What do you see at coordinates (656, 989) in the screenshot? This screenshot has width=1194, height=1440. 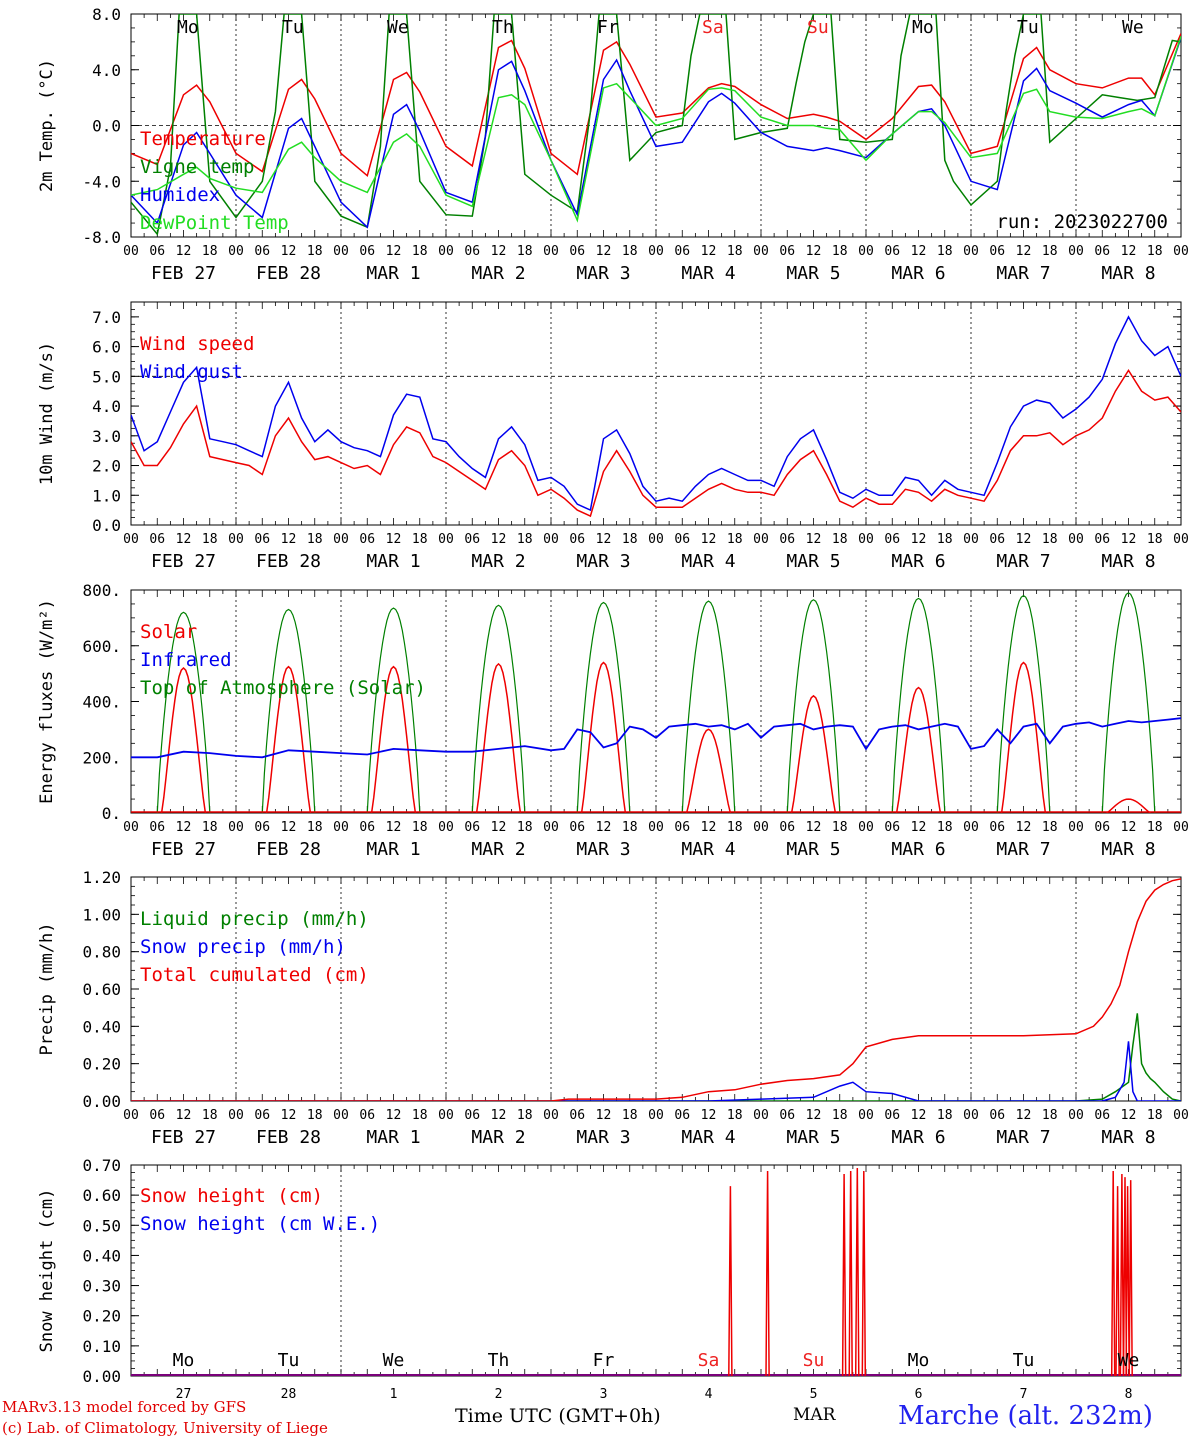 I see `series-line-total-cumulated-cm-` at bounding box center [656, 989].